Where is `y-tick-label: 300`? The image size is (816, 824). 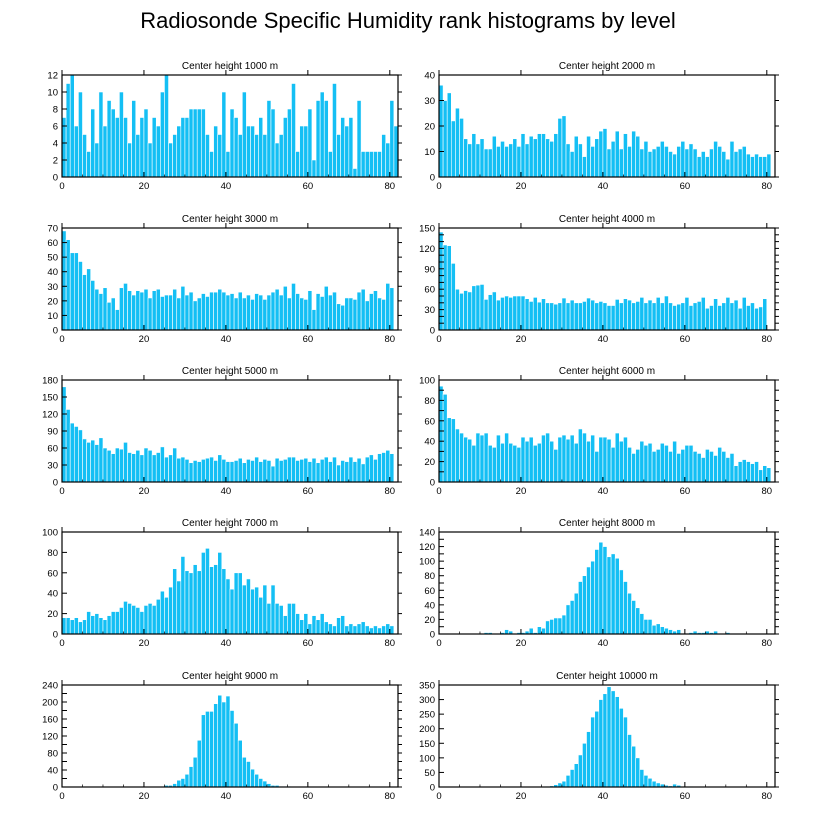
y-tick-label: 300 is located at coordinates (427, 700).